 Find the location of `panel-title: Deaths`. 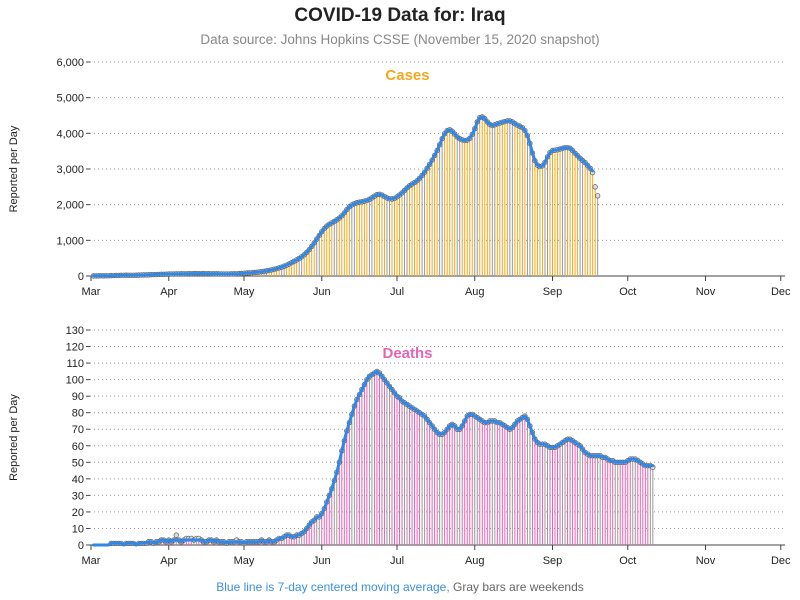

panel-title: Deaths is located at coordinates (407, 353).